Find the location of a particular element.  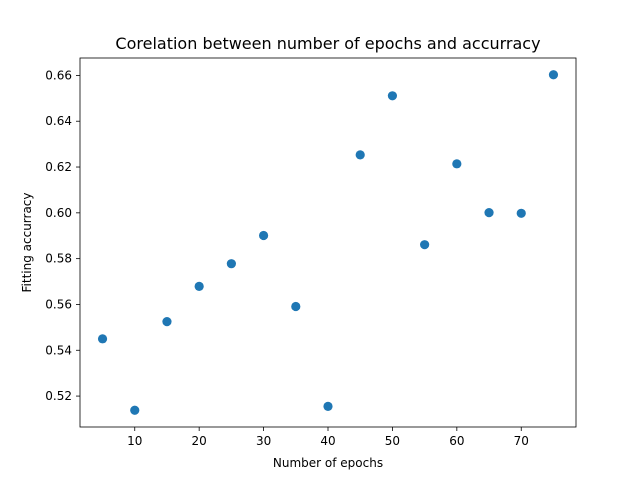

x-tick-label: 60 is located at coordinates (456, 441).